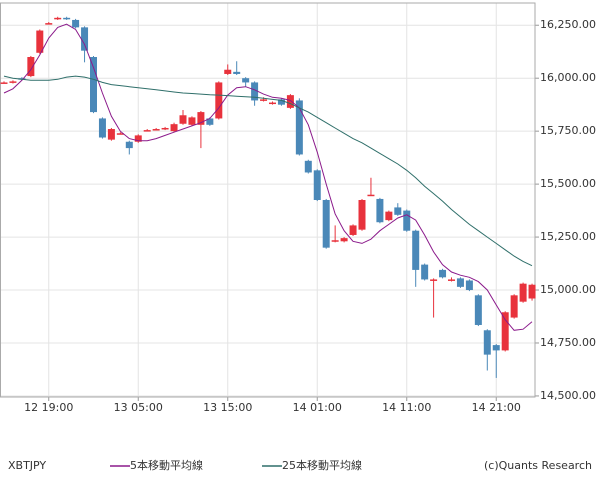  Describe the element at coordinates (138, 407) in the screenshot. I see `x-tick-label: 13 05:00` at that location.